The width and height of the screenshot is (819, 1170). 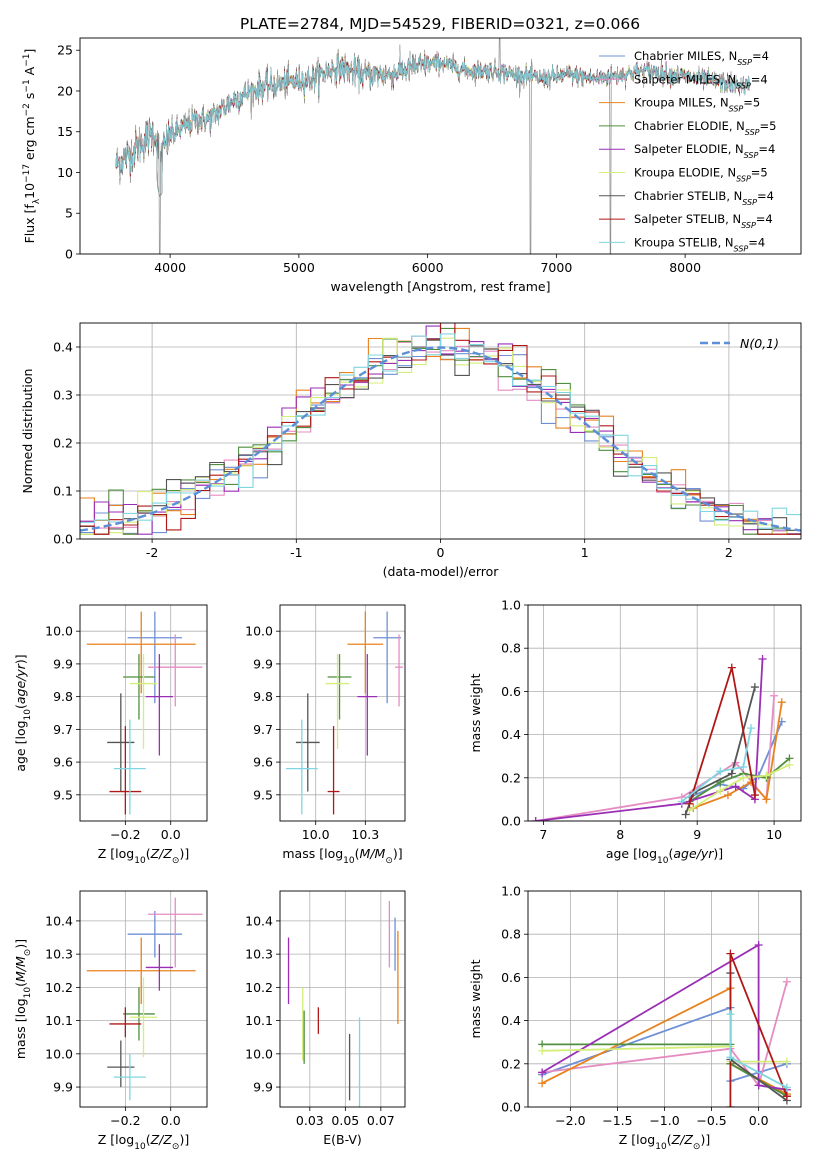 What do you see at coordinates (303, 853) in the screenshot?
I see `label-part: mass [` at bounding box center [303, 853].